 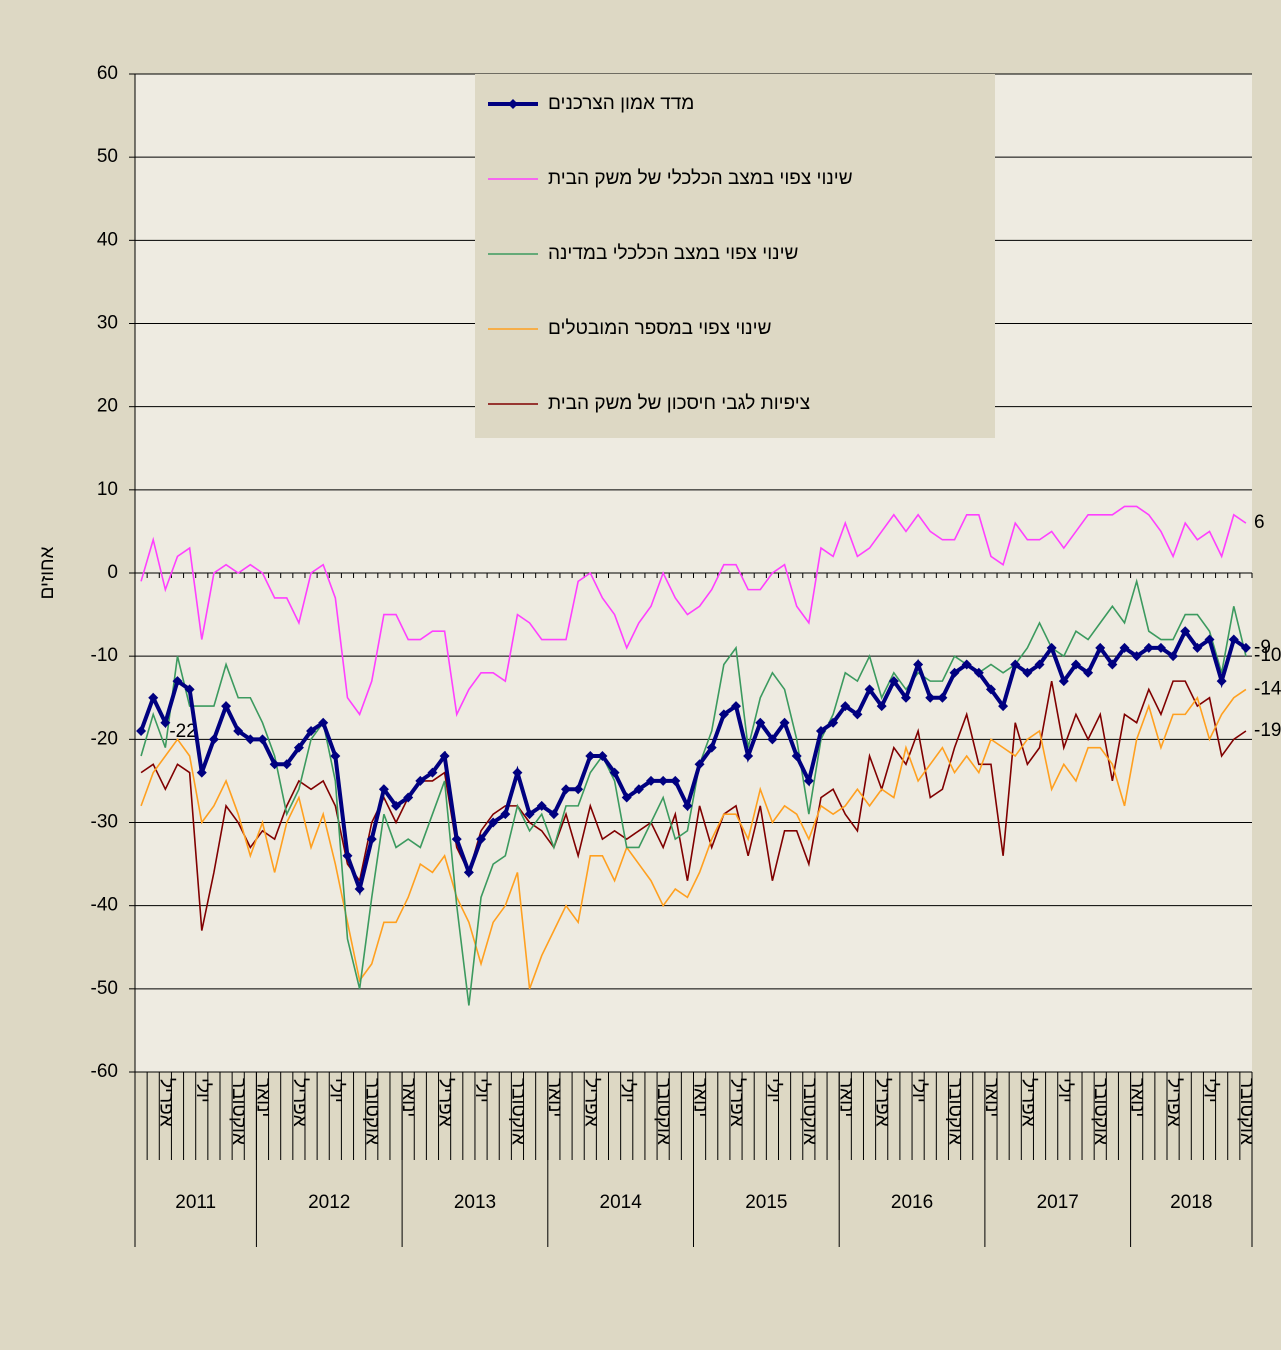 I want to click on y-tick-label: 0, so click(x=112, y=572).